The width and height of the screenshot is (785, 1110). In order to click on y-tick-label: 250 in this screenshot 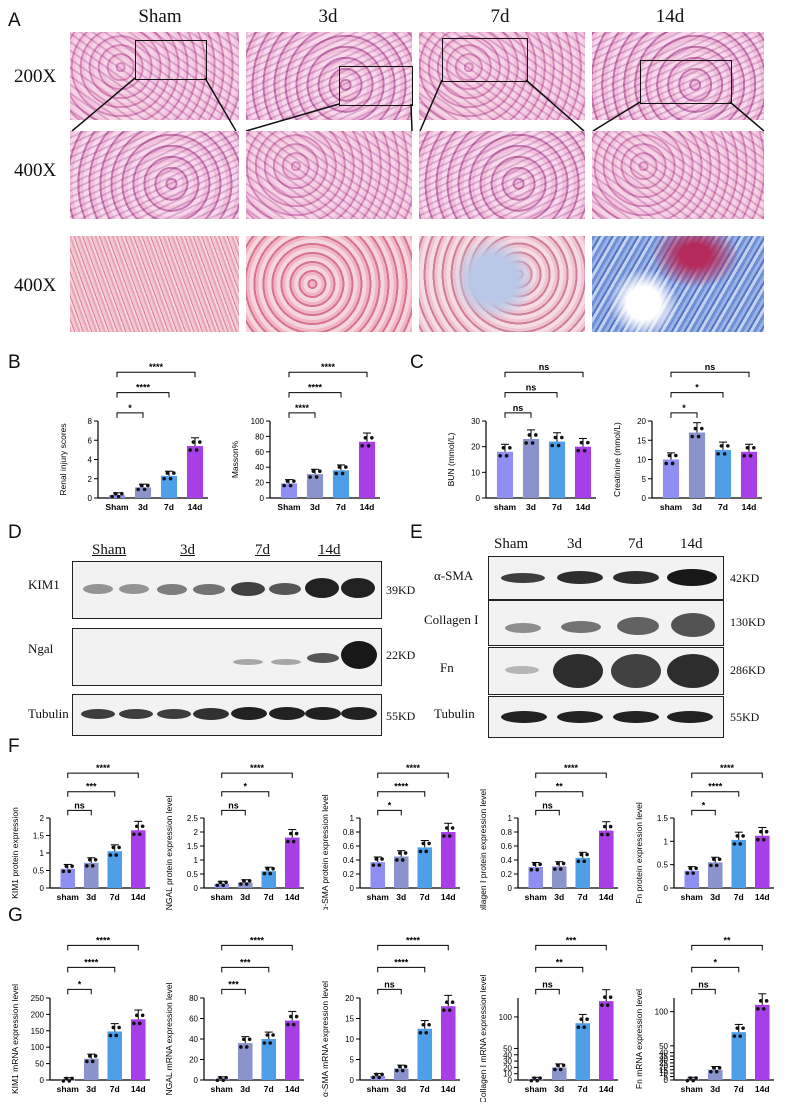, I will do `click(38, 998)`.